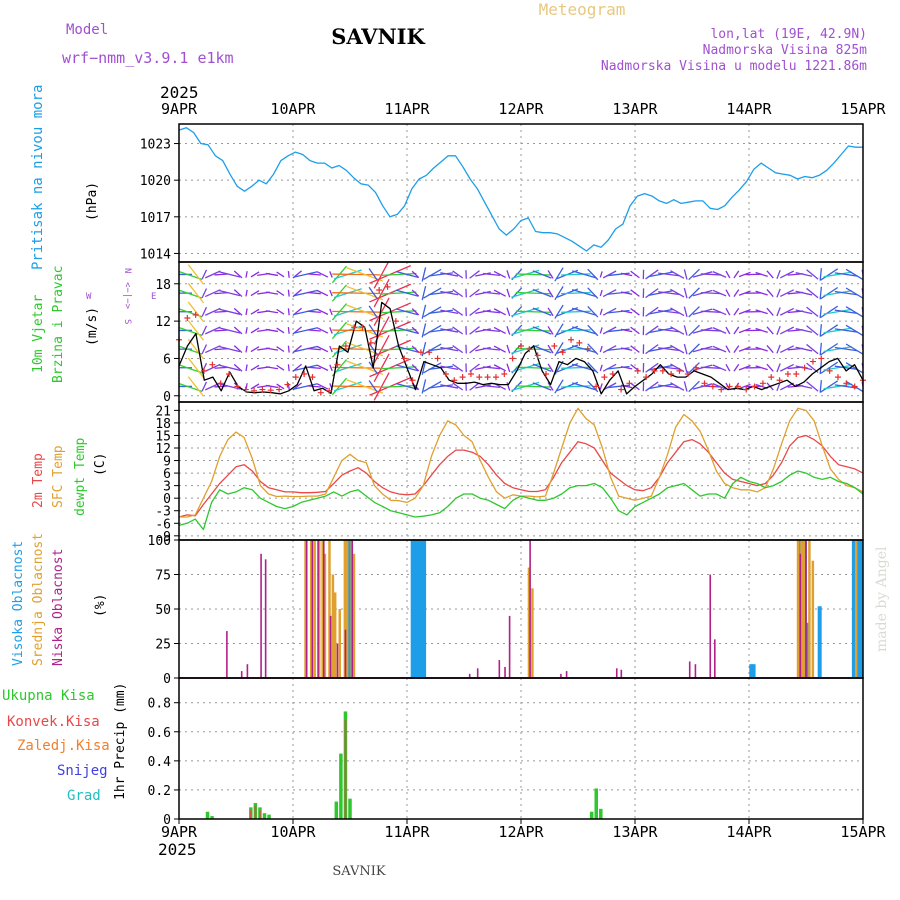 The image size is (900, 900). What do you see at coordinates (53, 722) in the screenshot?
I see `precip-legend-conv: Konvek.Kisa` at bounding box center [53, 722].